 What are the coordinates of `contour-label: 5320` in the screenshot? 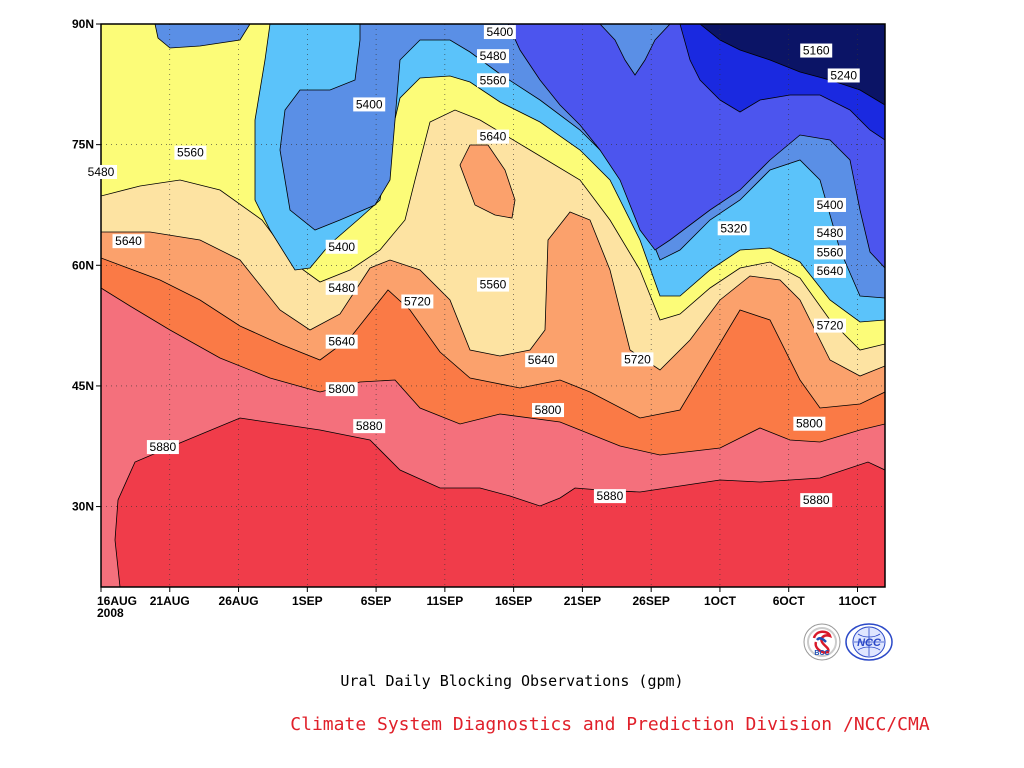 It's located at (733, 228).